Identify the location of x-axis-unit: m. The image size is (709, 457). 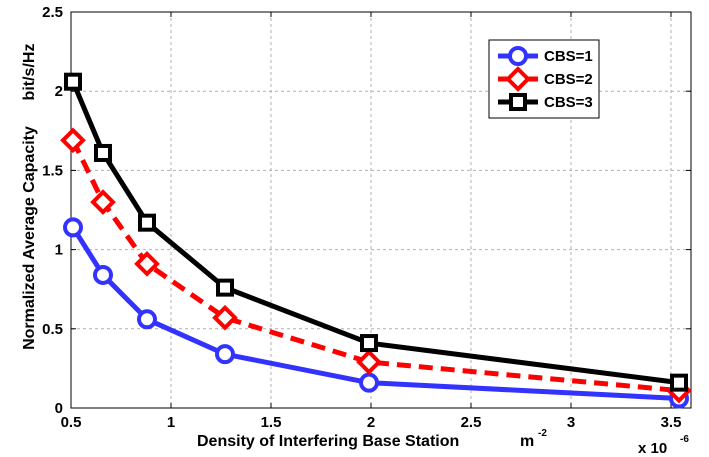
(527, 441).